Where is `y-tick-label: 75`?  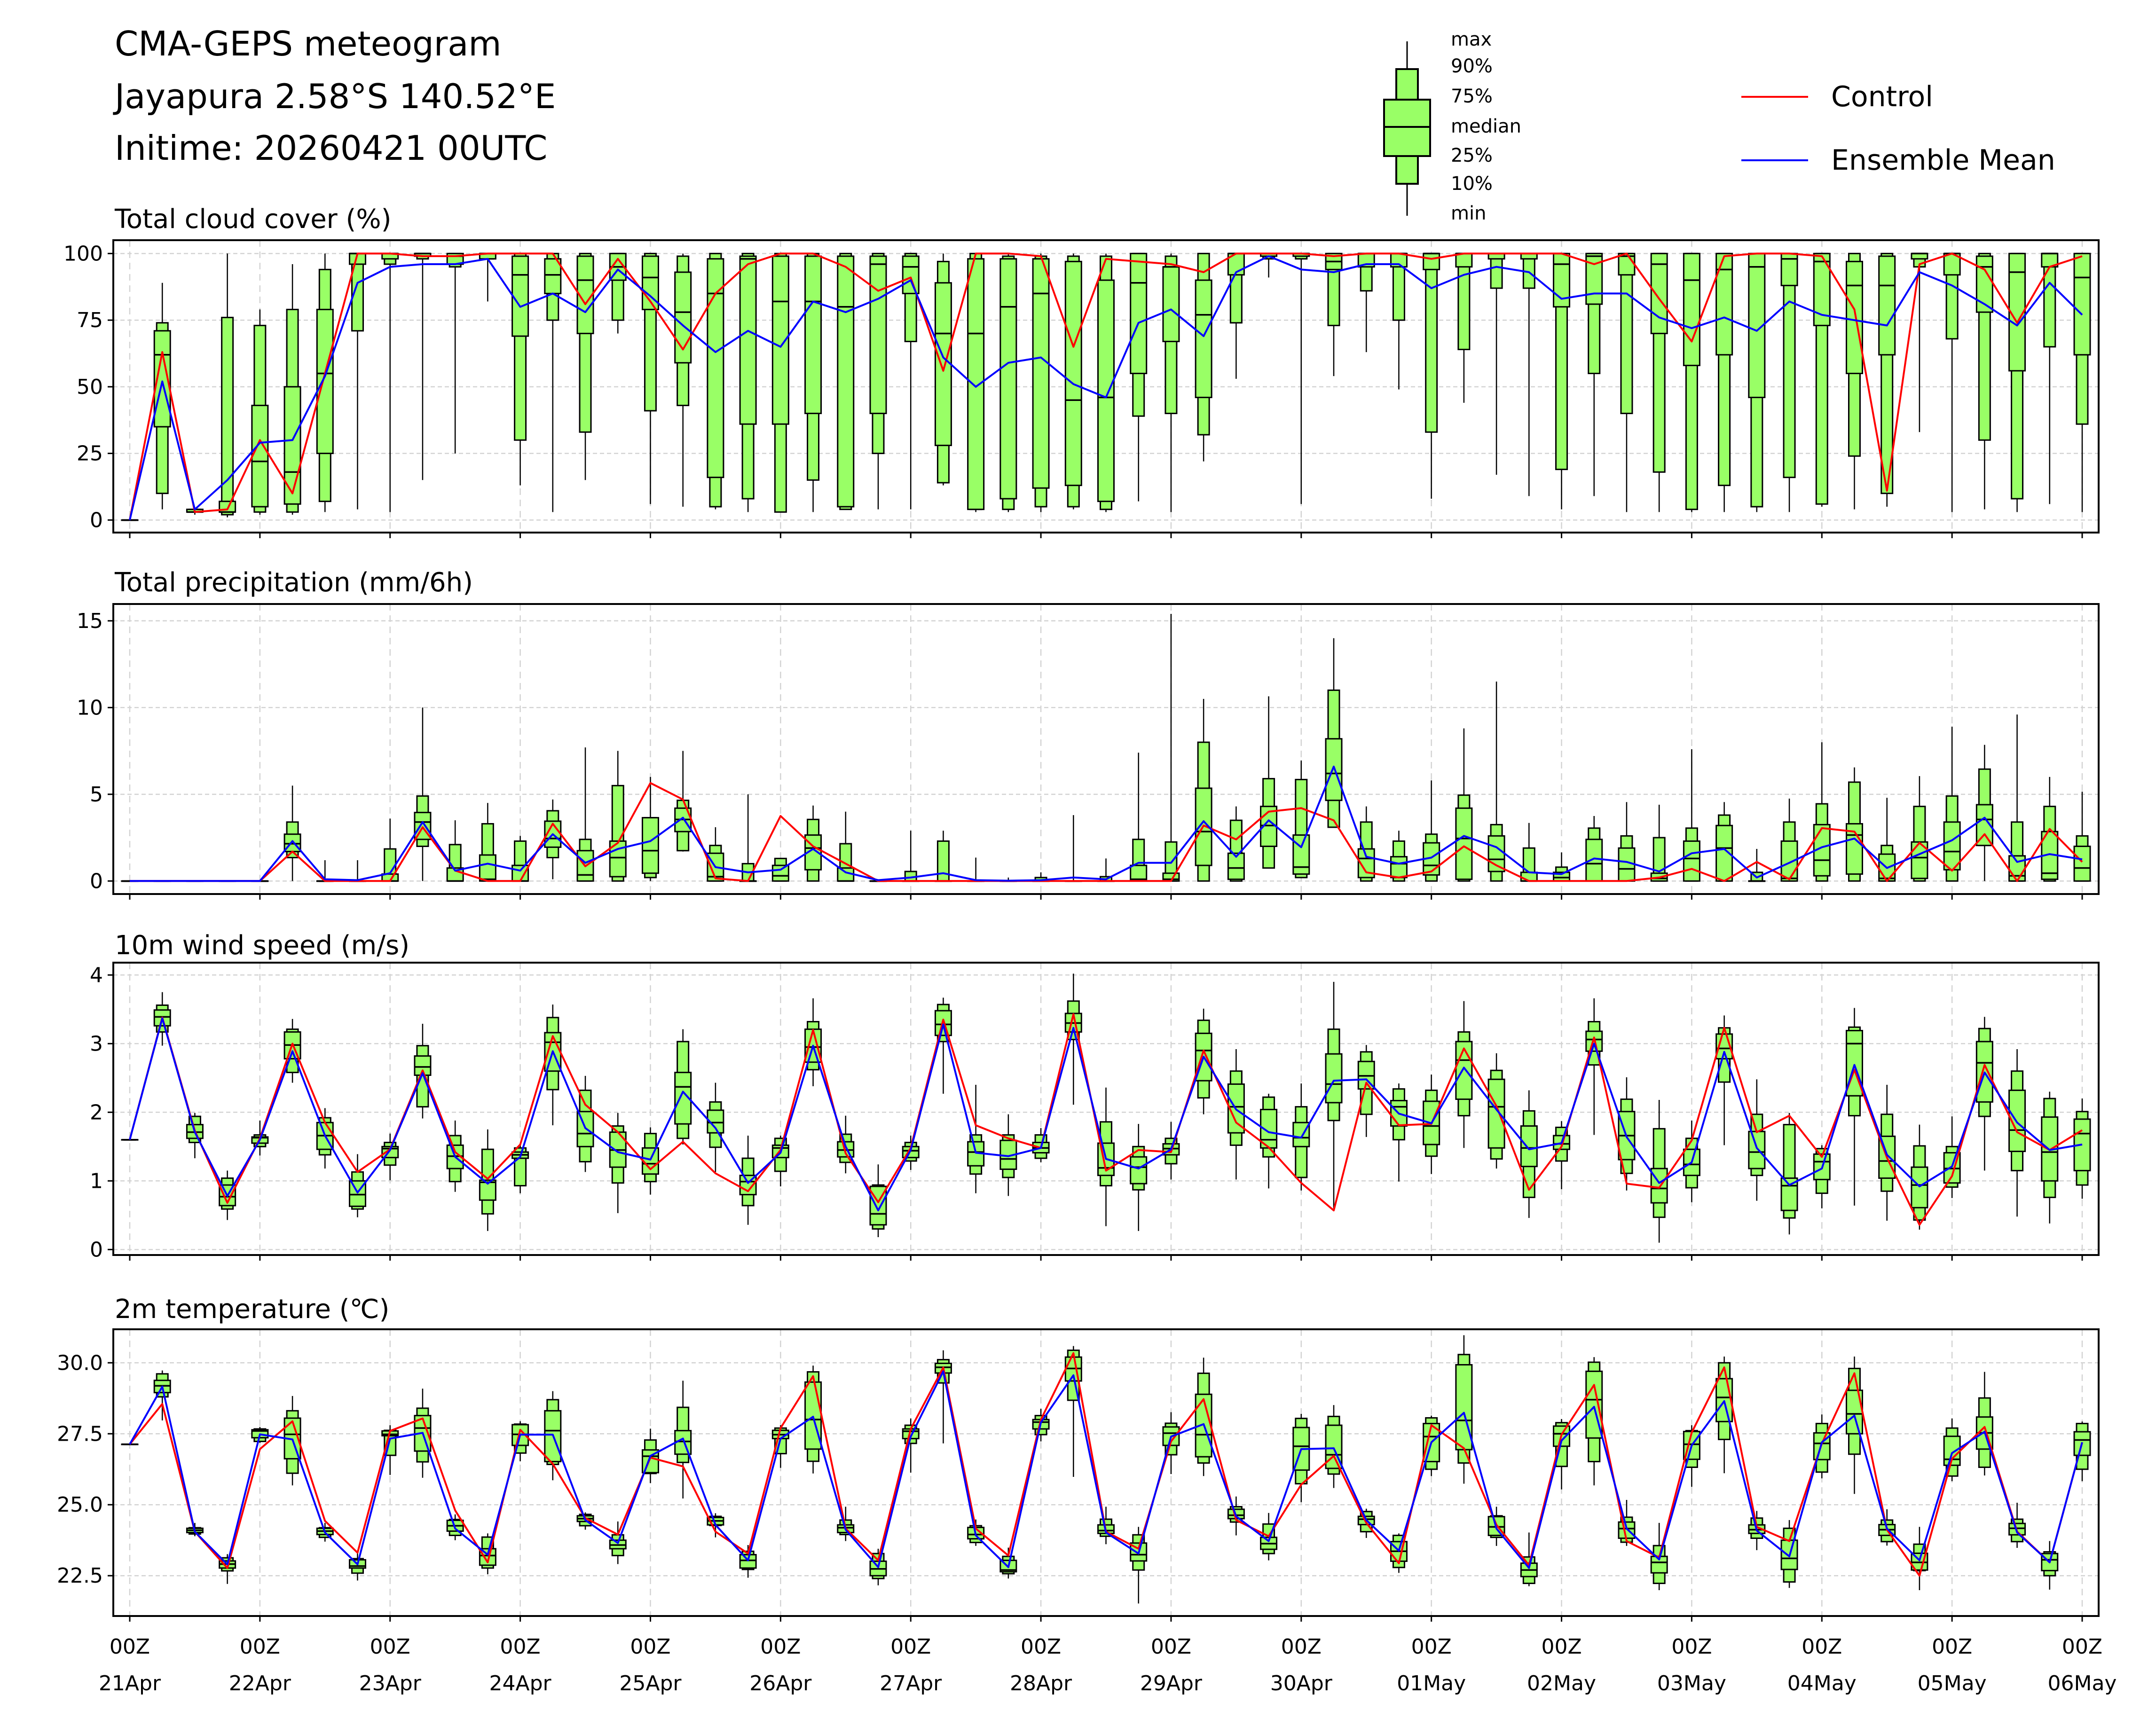
y-tick-label: 75 is located at coordinates (90, 320).